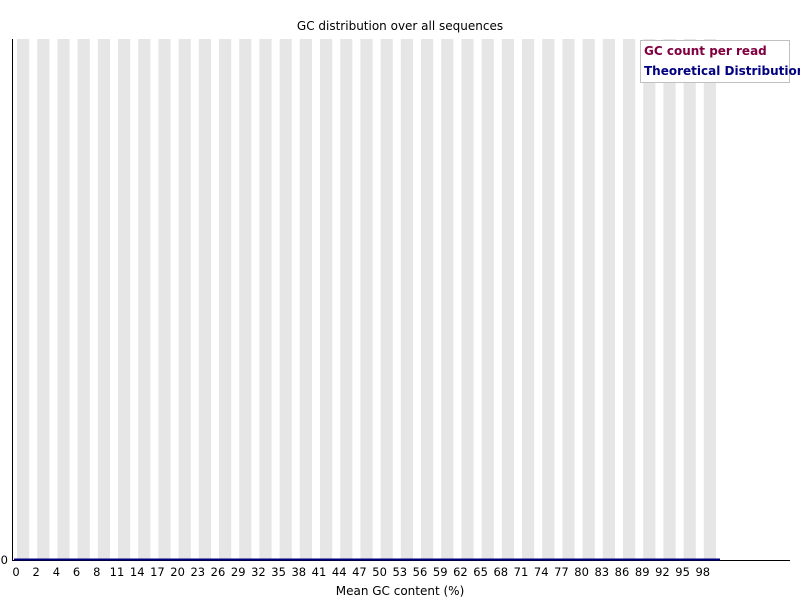 The height and width of the screenshot is (600, 800). Describe the element at coordinates (705, 51) in the screenshot. I see `legend-entry-gc-count: GC count per read` at that location.